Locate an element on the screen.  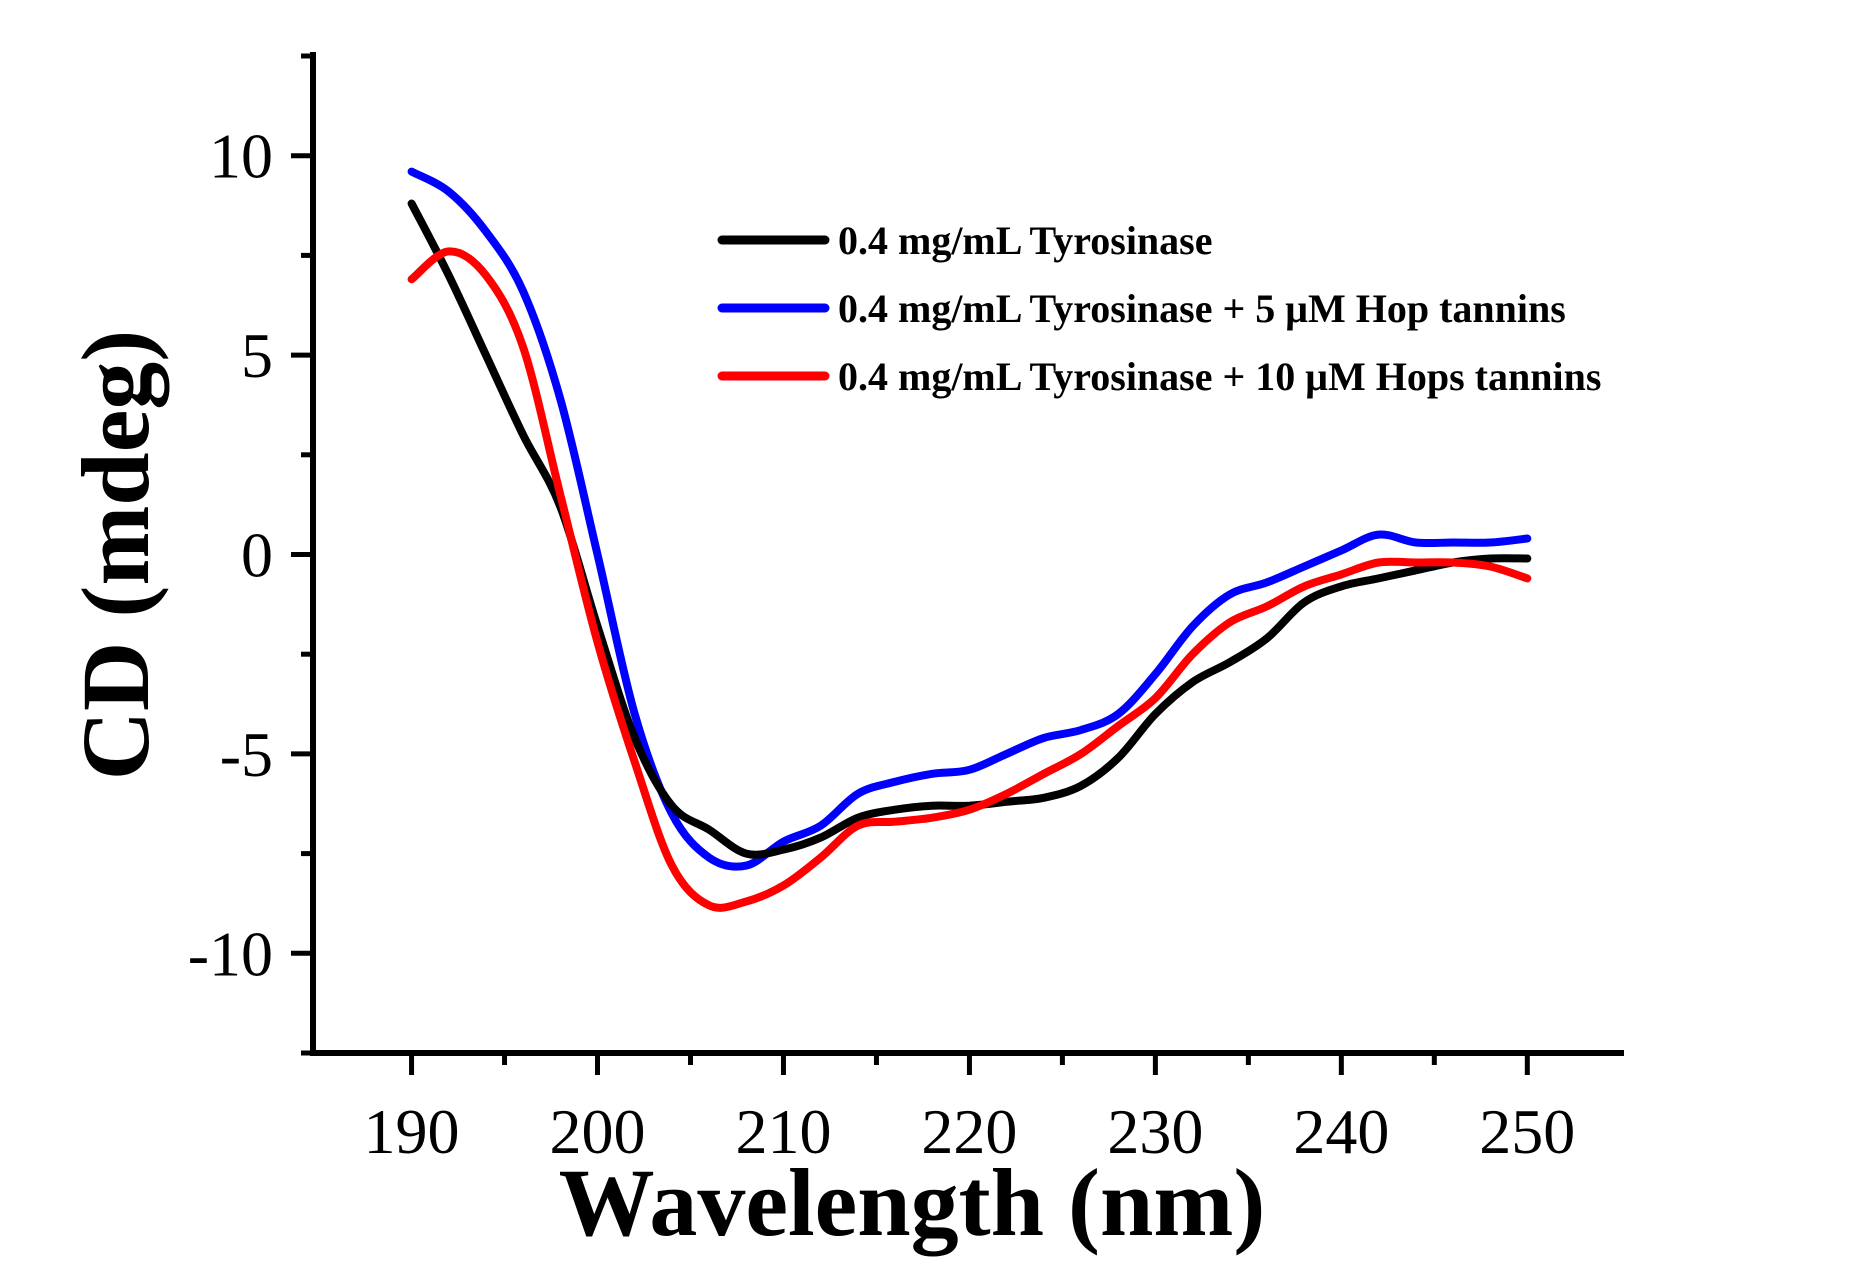
y-tick-label: 10 is located at coordinates (241, 156).